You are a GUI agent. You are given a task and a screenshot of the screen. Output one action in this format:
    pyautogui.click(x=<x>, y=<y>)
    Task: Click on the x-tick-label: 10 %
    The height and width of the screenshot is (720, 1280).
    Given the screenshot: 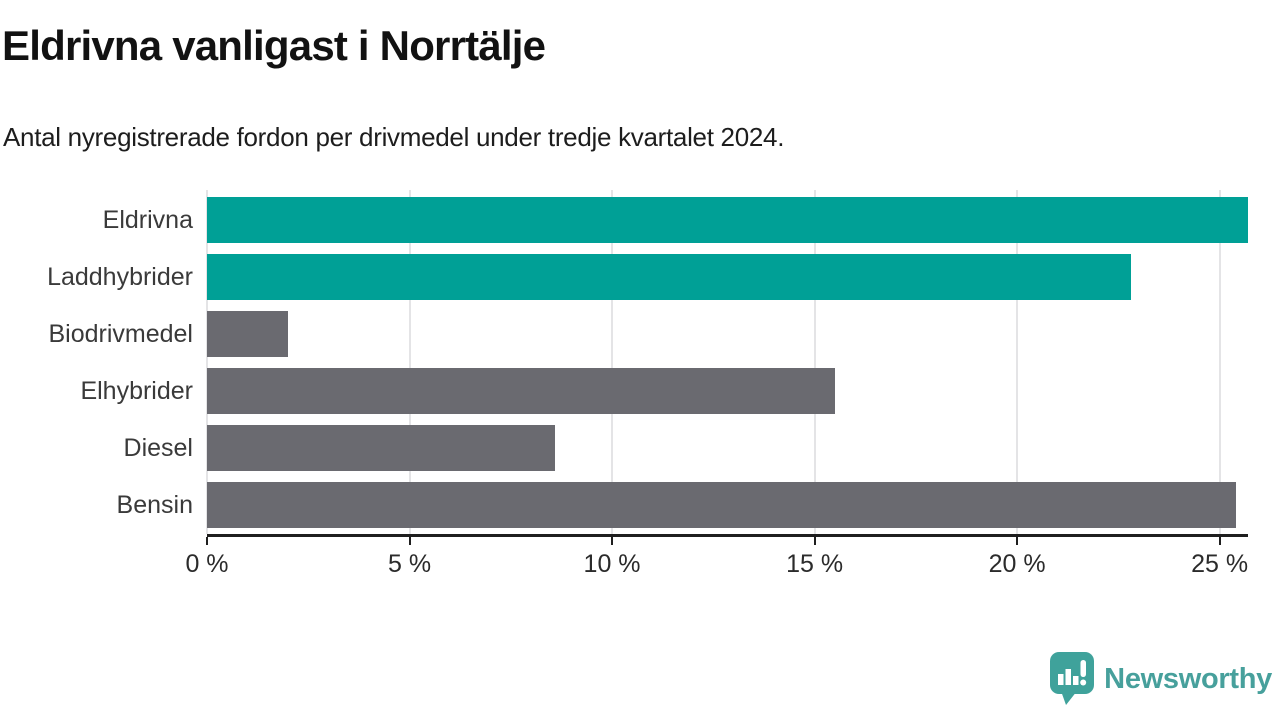 What is the action you would take?
    pyautogui.click(x=612, y=564)
    